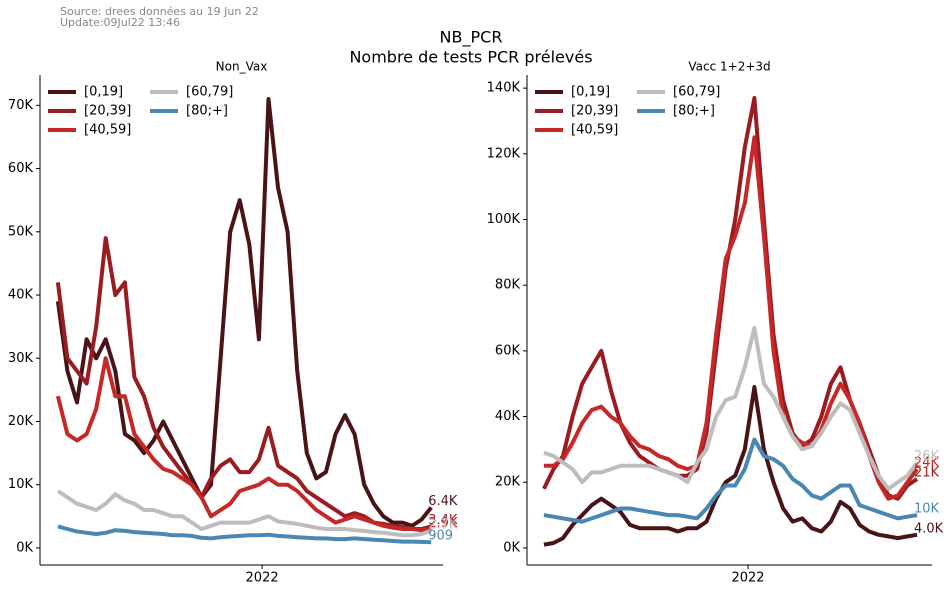  What do you see at coordinates (504, 219) in the screenshot?
I see `y-tick-label: 100K` at bounding box center [504, 219].